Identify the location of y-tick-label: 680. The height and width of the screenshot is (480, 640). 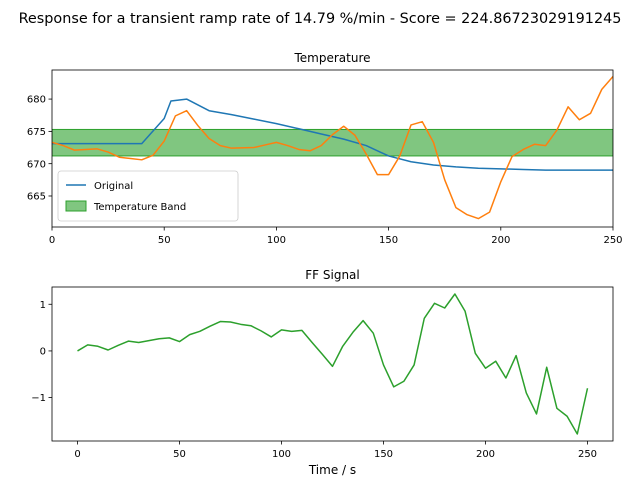
(36, 100).